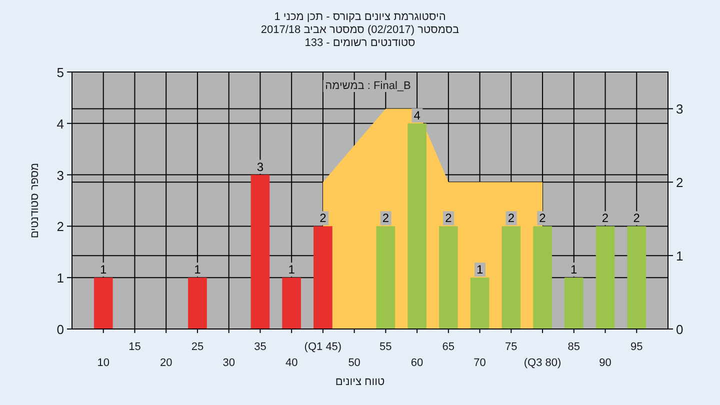  I want to click on y2-tick-label: 3, so click(680, 109).